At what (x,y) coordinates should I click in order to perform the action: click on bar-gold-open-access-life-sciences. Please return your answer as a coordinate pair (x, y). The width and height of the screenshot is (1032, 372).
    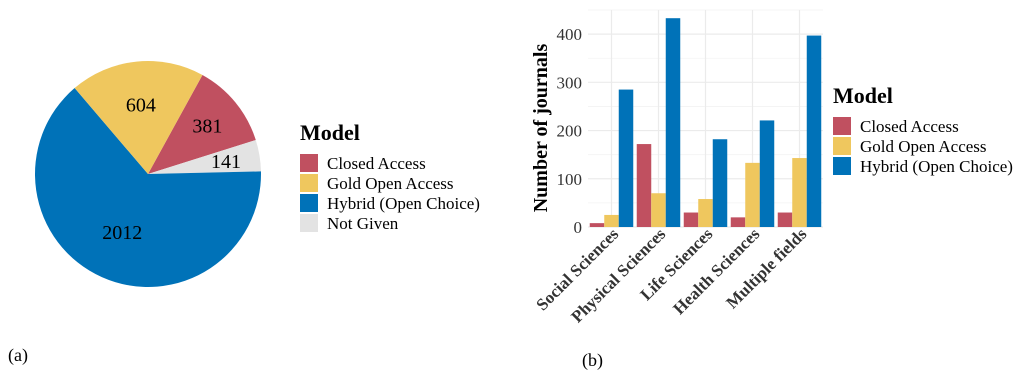
    Looking at the image, I should click on (705, 213).